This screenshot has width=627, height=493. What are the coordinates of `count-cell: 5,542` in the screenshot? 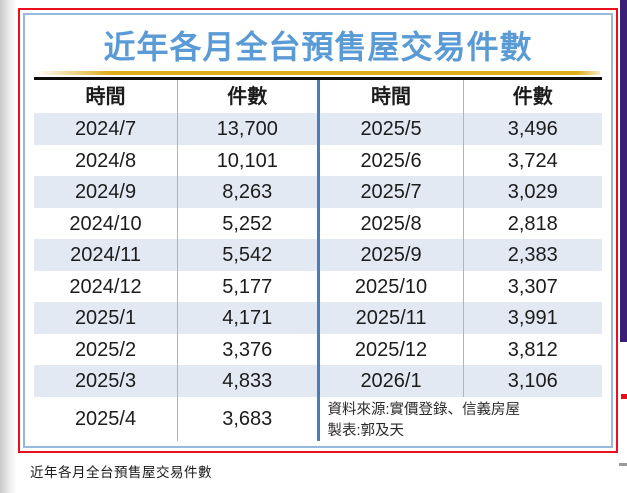 It's located at (247, 255).